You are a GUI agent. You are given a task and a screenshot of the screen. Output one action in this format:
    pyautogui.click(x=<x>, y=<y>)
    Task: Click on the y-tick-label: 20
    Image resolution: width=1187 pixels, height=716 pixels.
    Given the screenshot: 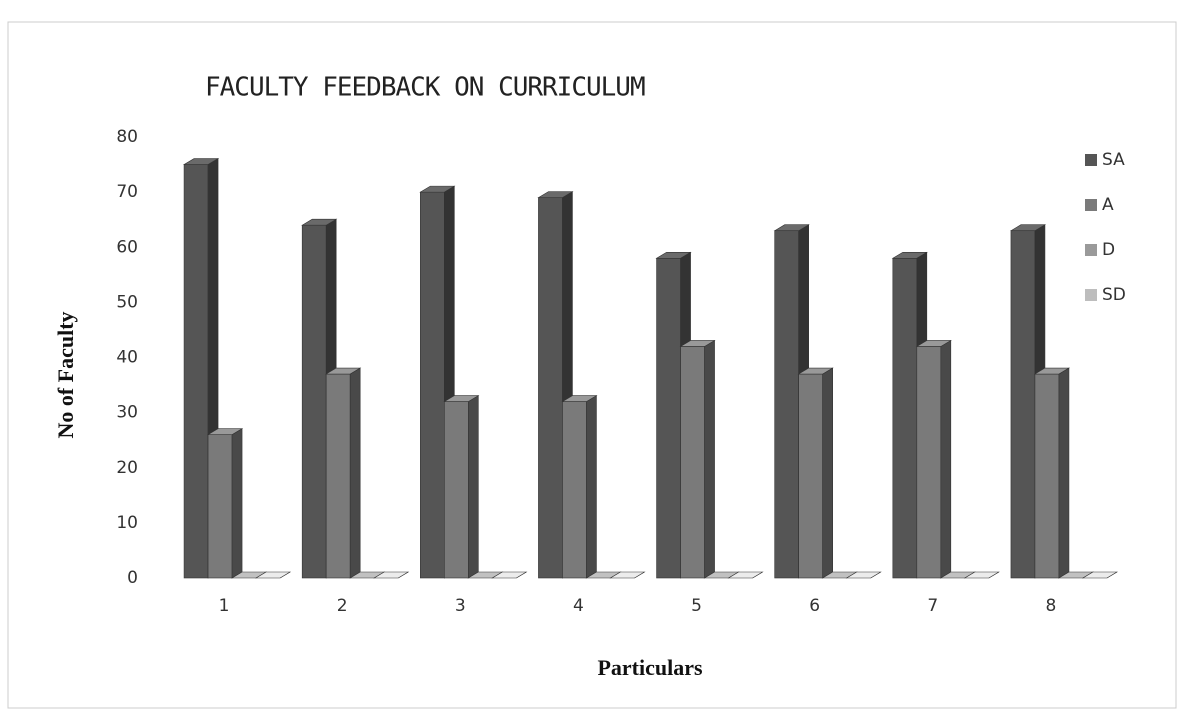 What is the action you would take?
    pyautogui.click(x=127, y=468)
    